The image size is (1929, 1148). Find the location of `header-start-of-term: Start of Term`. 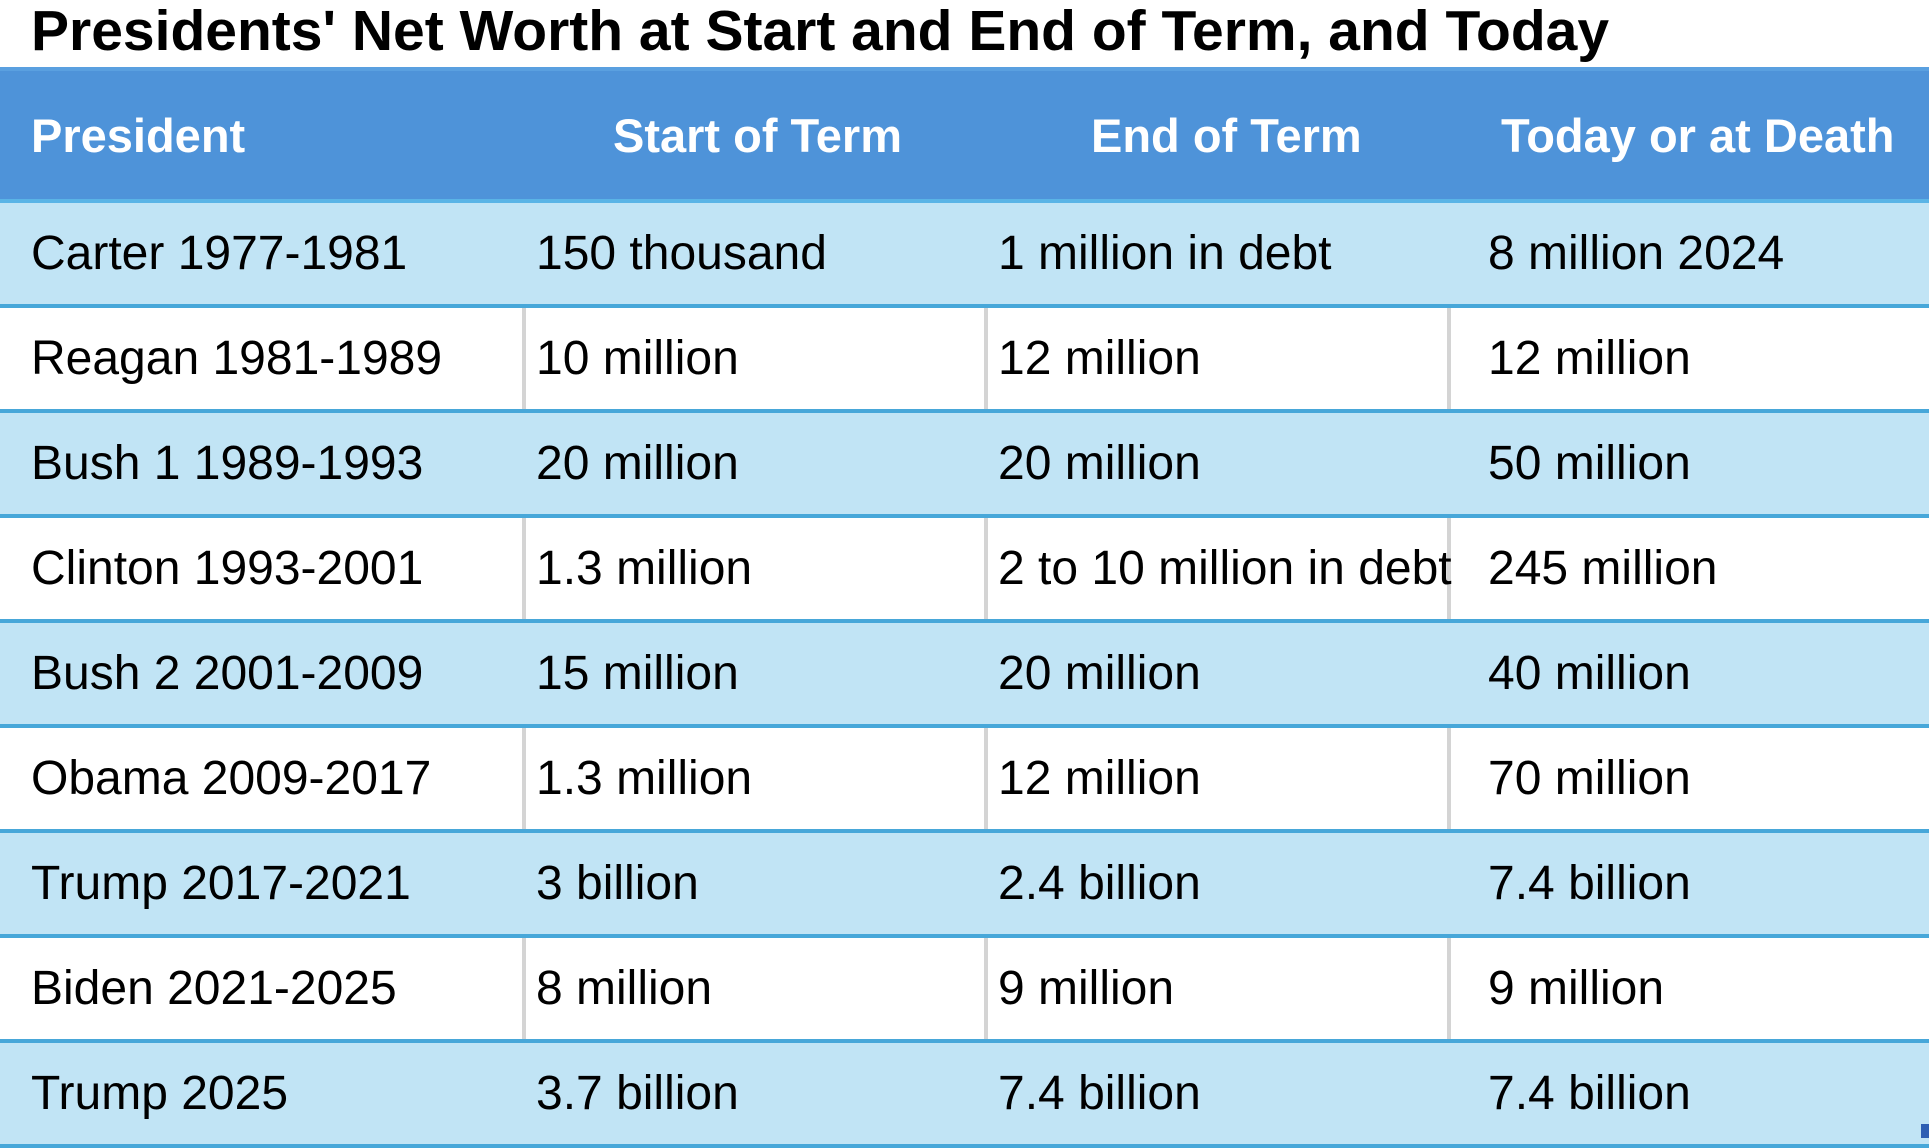

header-start-of-term: Start of Term is located at coordinates (757, 135).